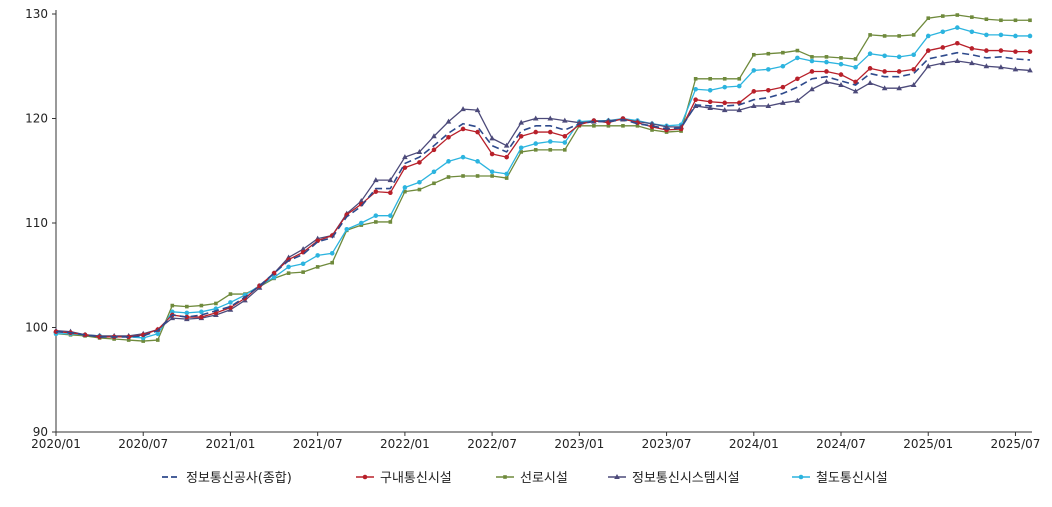 This screenshot has height=507, width=1052. Describe the element at coordinates (492, 444) in the screenshot. I see `x-tick-label: 2022/07` at that location.